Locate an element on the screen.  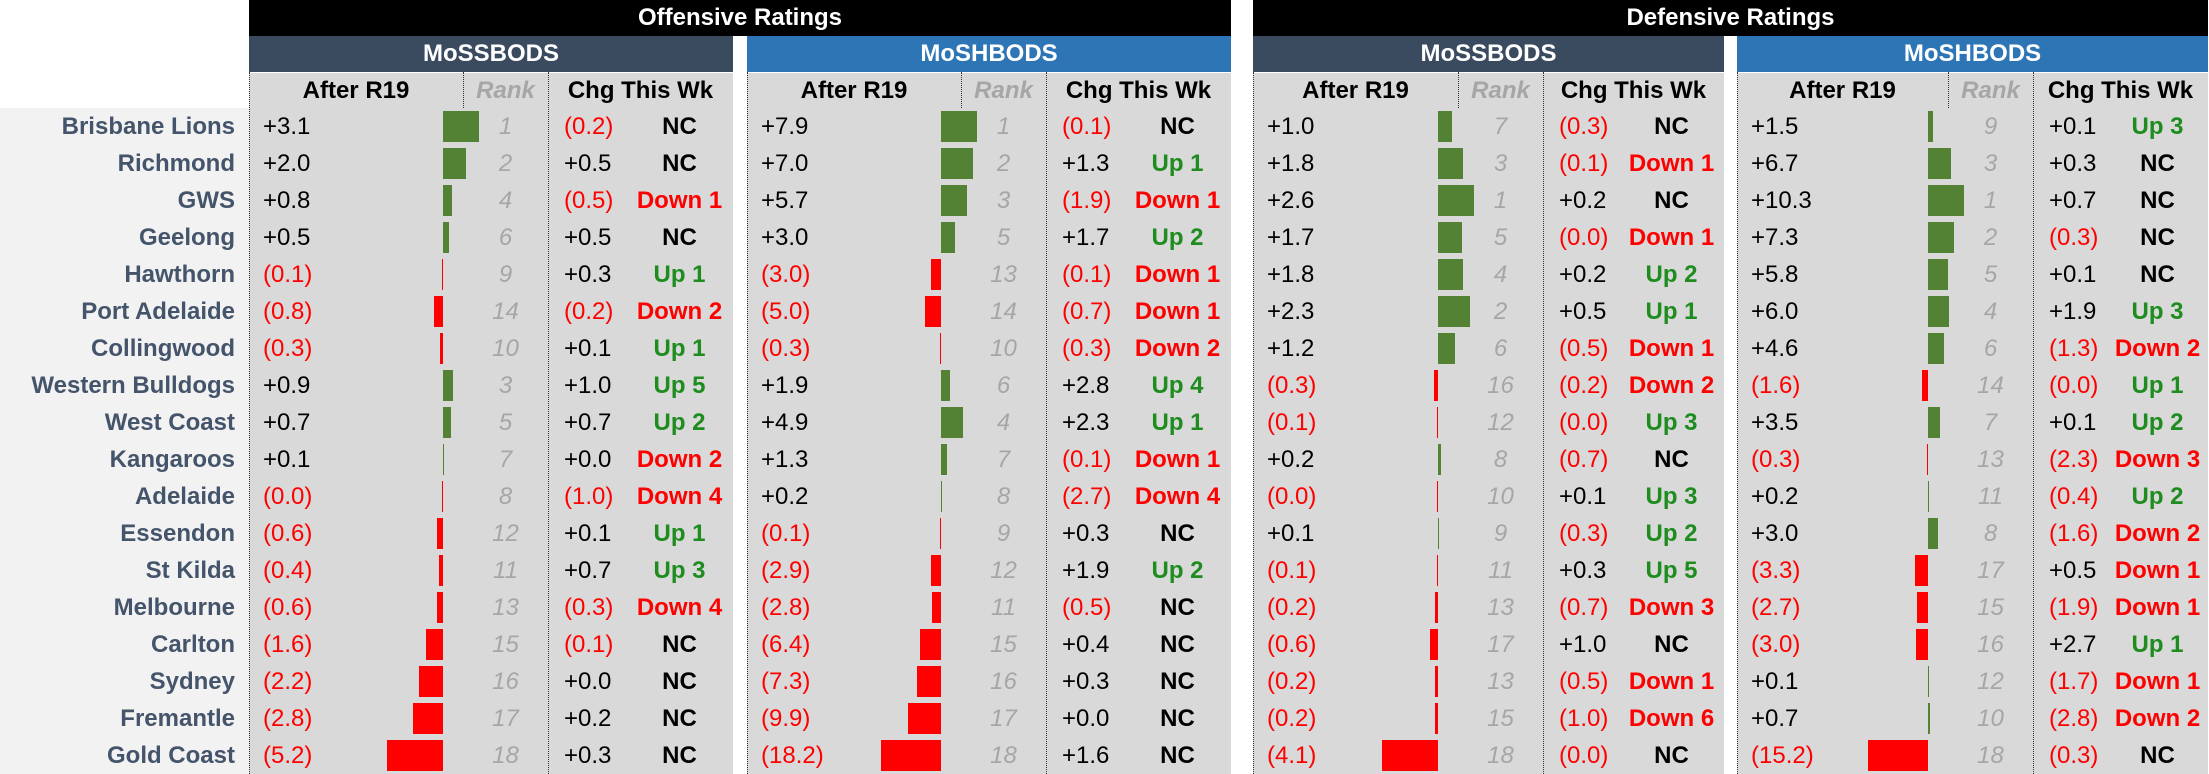
rating-value: +7.0 is located at coordinates (785, 163).